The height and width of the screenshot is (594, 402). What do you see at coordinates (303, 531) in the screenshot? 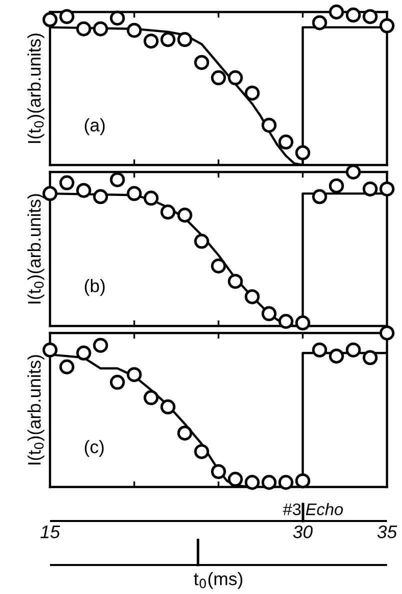
I see `x-tick-label: 30` at bounding box center [303, 531].